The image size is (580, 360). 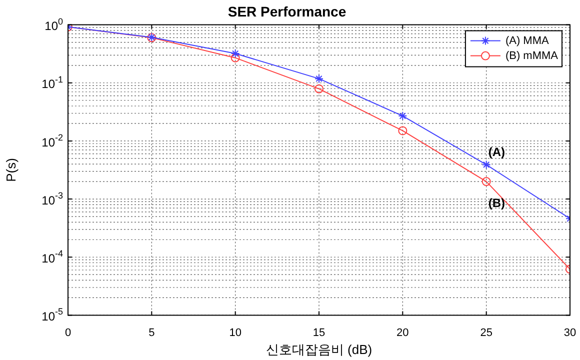 What do you see at coordinates (532, 56) in the screenshot?
I see `legend-label: (B) mMMA` at bounding box center [532, 56].